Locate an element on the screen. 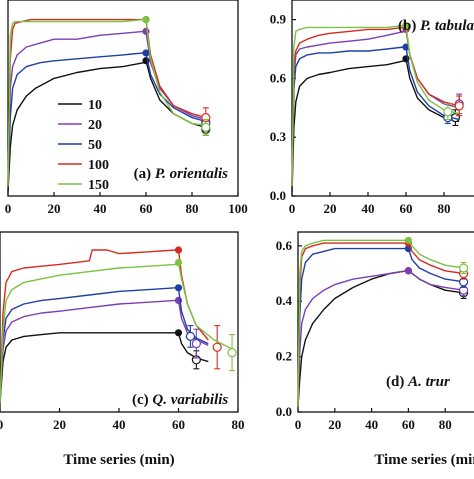 This screenshot has height=479, width=474. species-name: P. orientalis is located at coordinates (191, 174).